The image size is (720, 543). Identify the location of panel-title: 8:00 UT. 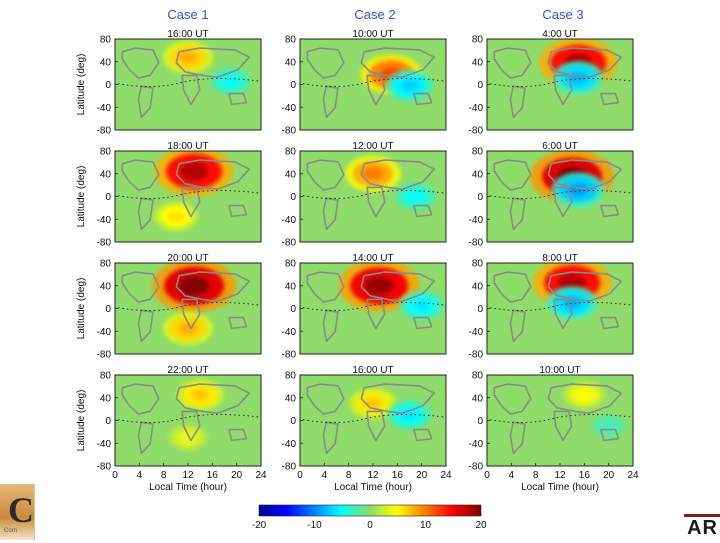
(560, 258).